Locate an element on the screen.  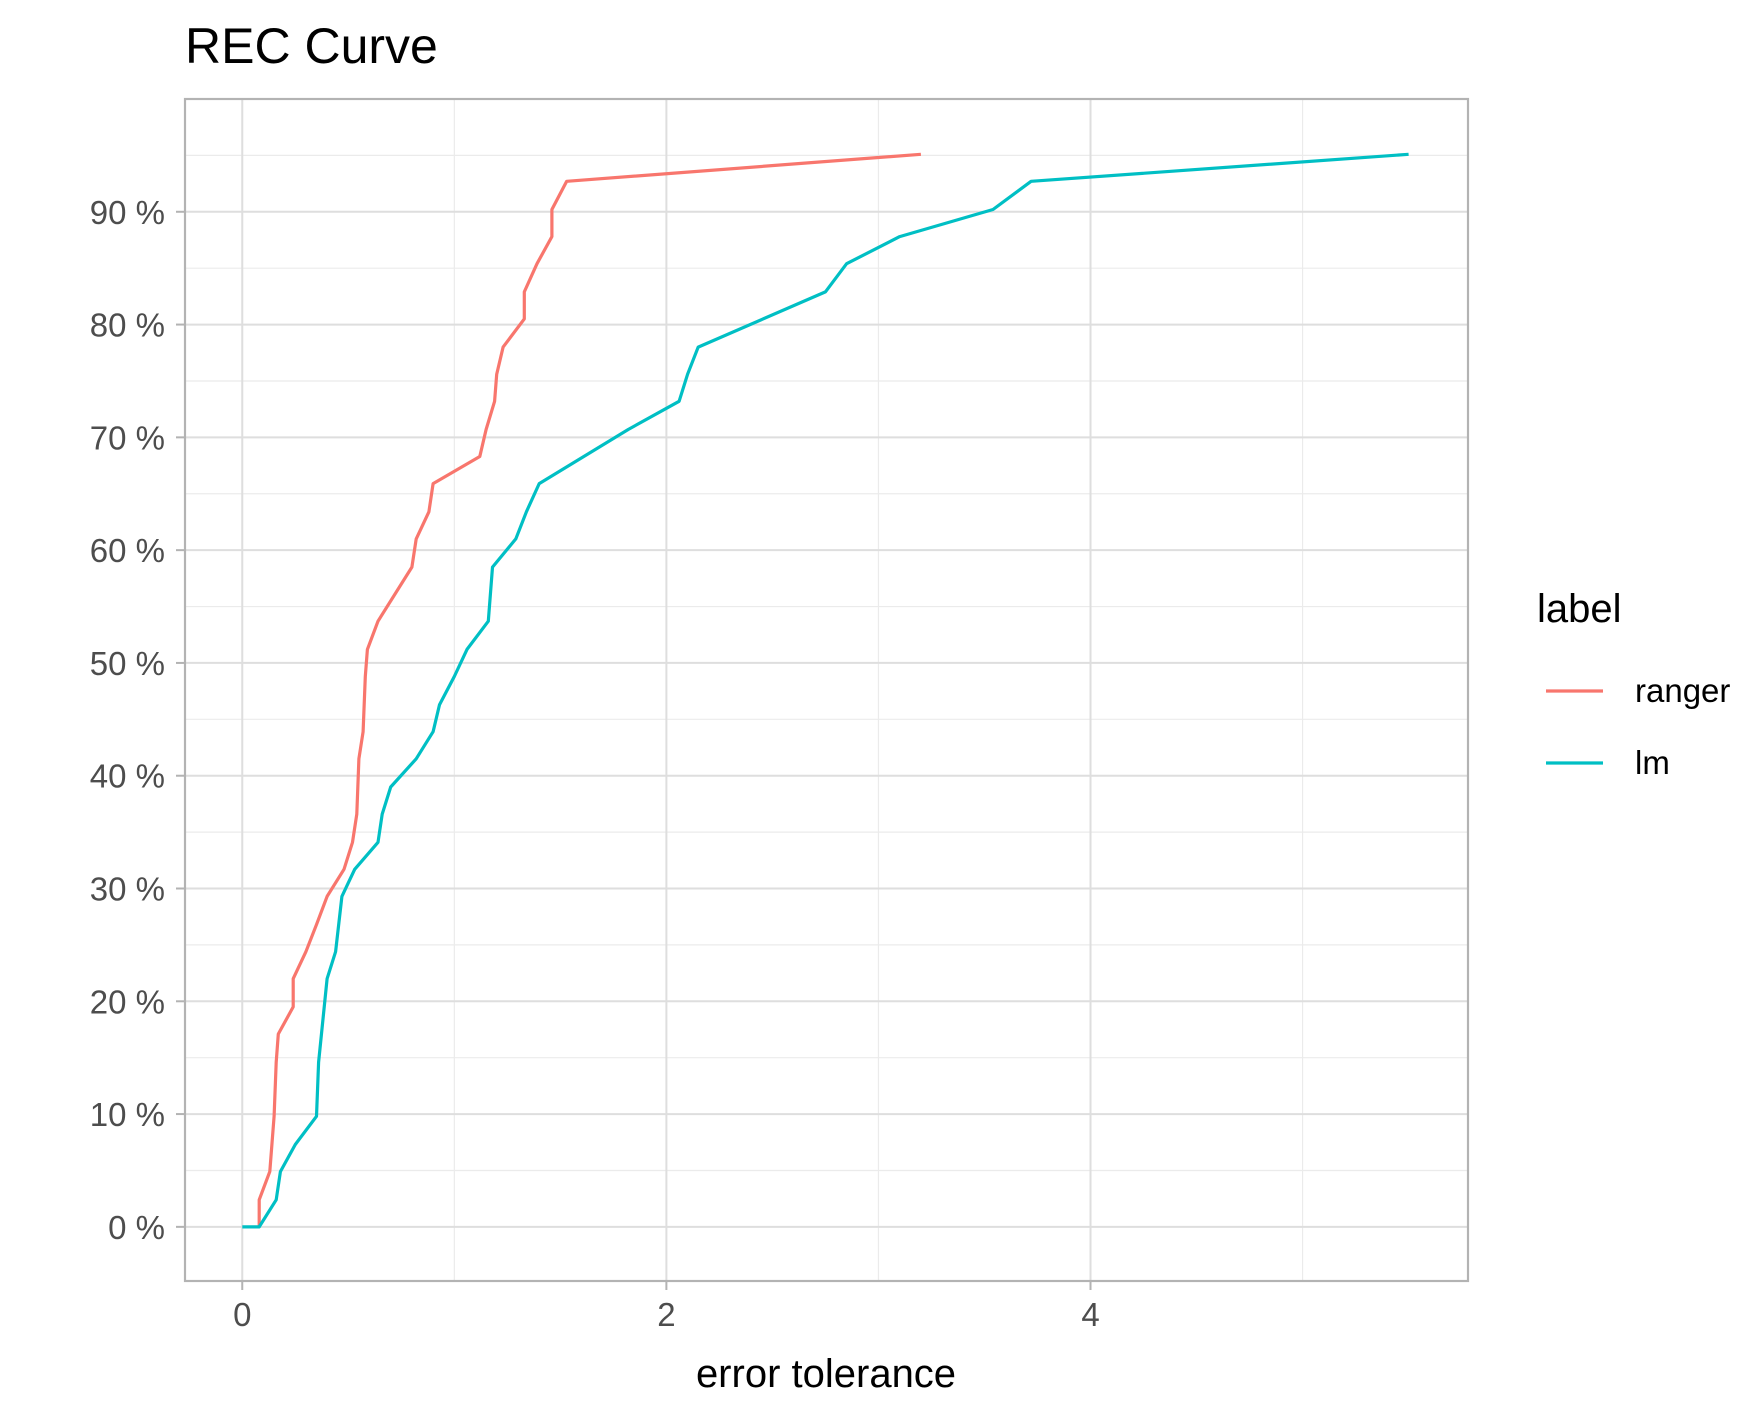
x-tick-label-2: 4 is located at coordinates (1090, 1314).